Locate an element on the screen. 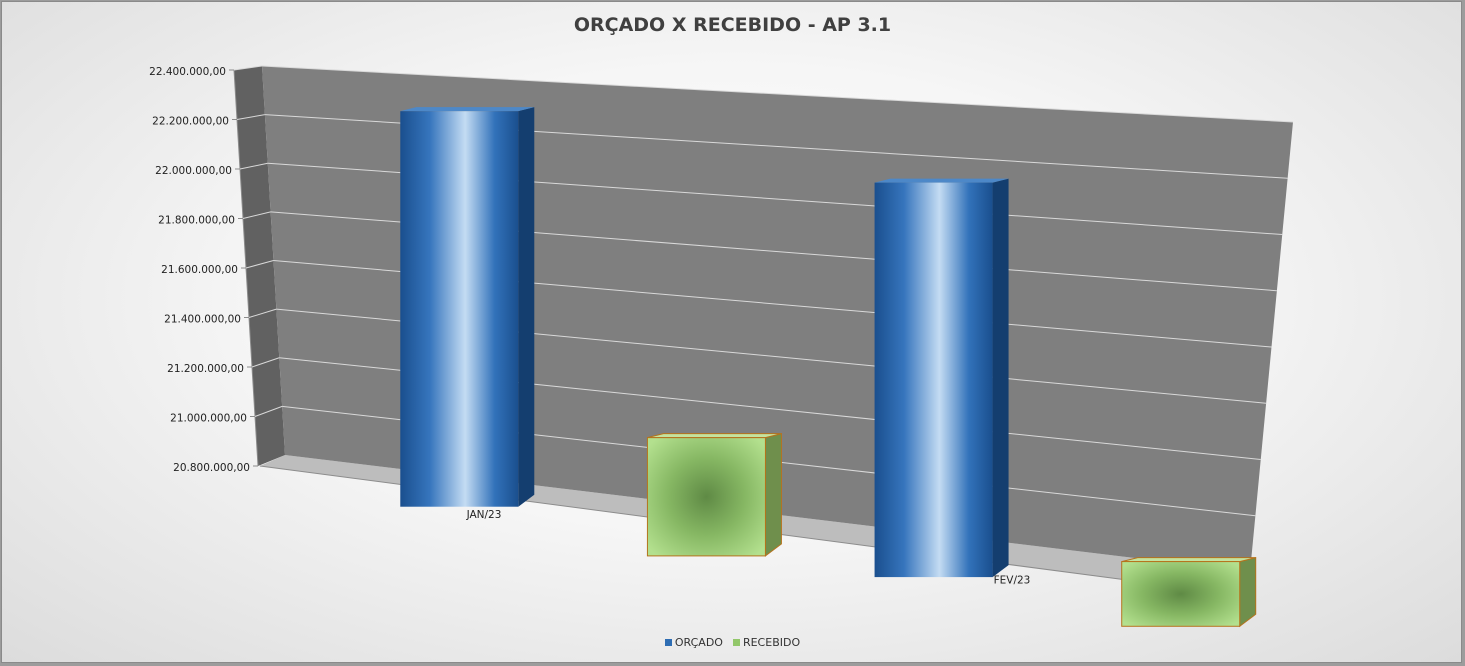 The height and width of the screenshot is (666, 1465). side-wall is located at coordinates (259, 266).